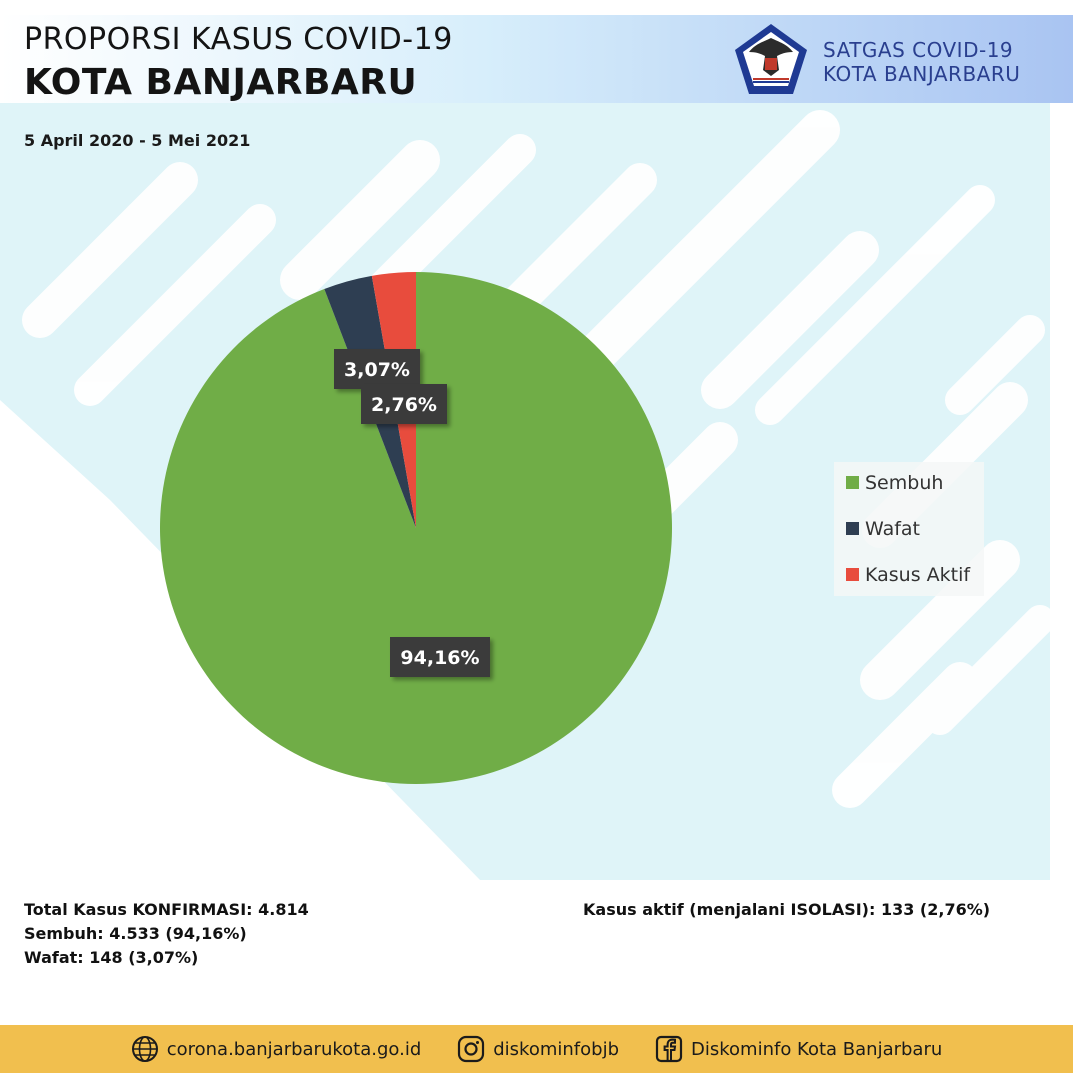 This screenshot has height=1073, width=1073. I want to click on footer-facebook: Diskominfo Kota Banjarbaru, so click(798, 1049).